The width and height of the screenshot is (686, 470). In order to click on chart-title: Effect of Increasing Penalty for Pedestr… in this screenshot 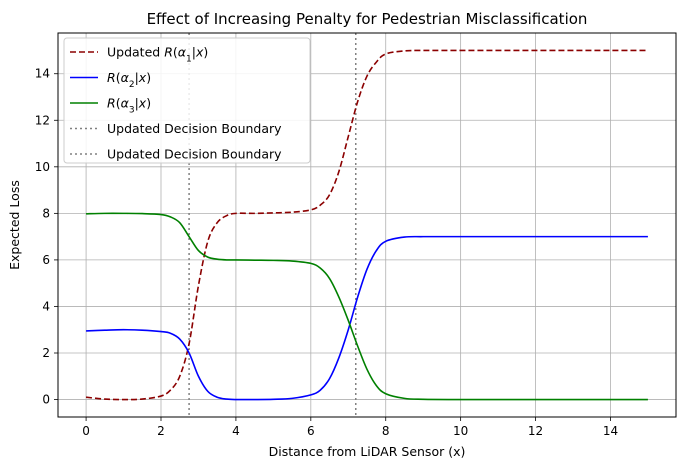, I will do `click(367, 19)`.